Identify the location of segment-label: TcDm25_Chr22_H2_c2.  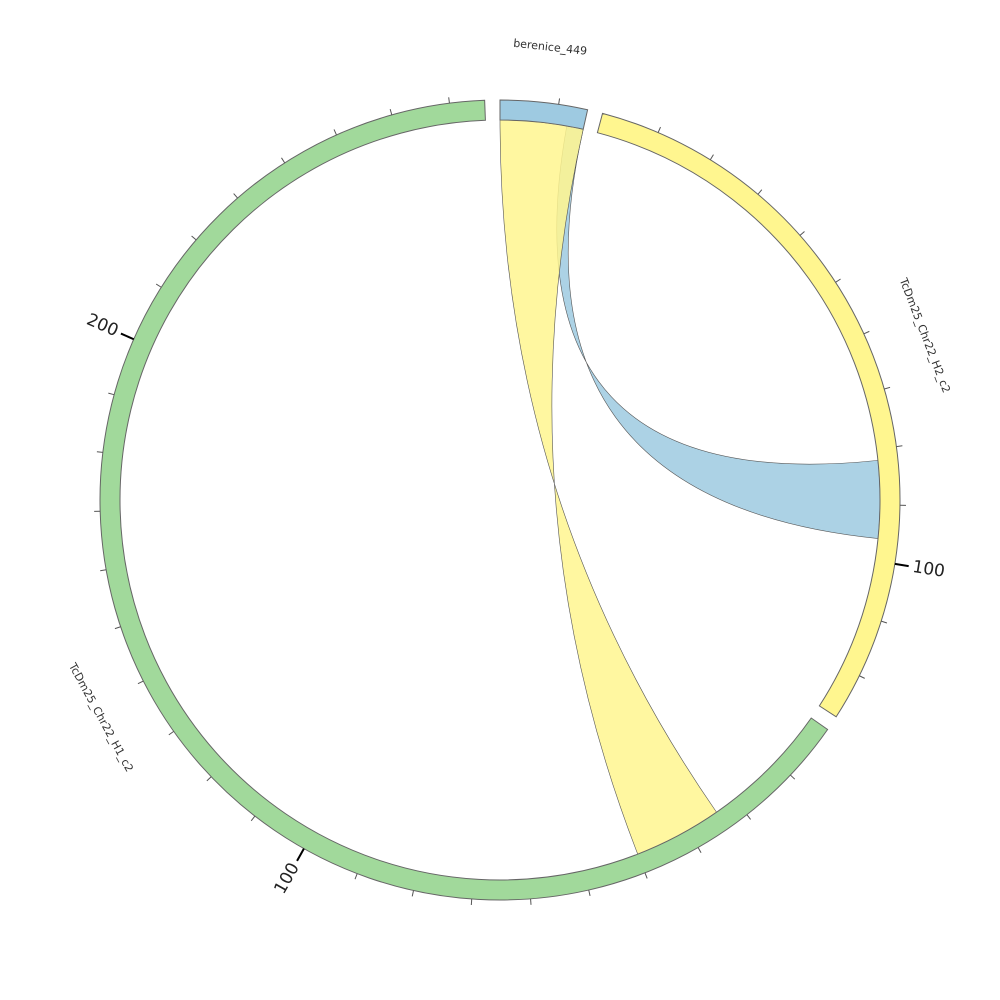
(924, 334).